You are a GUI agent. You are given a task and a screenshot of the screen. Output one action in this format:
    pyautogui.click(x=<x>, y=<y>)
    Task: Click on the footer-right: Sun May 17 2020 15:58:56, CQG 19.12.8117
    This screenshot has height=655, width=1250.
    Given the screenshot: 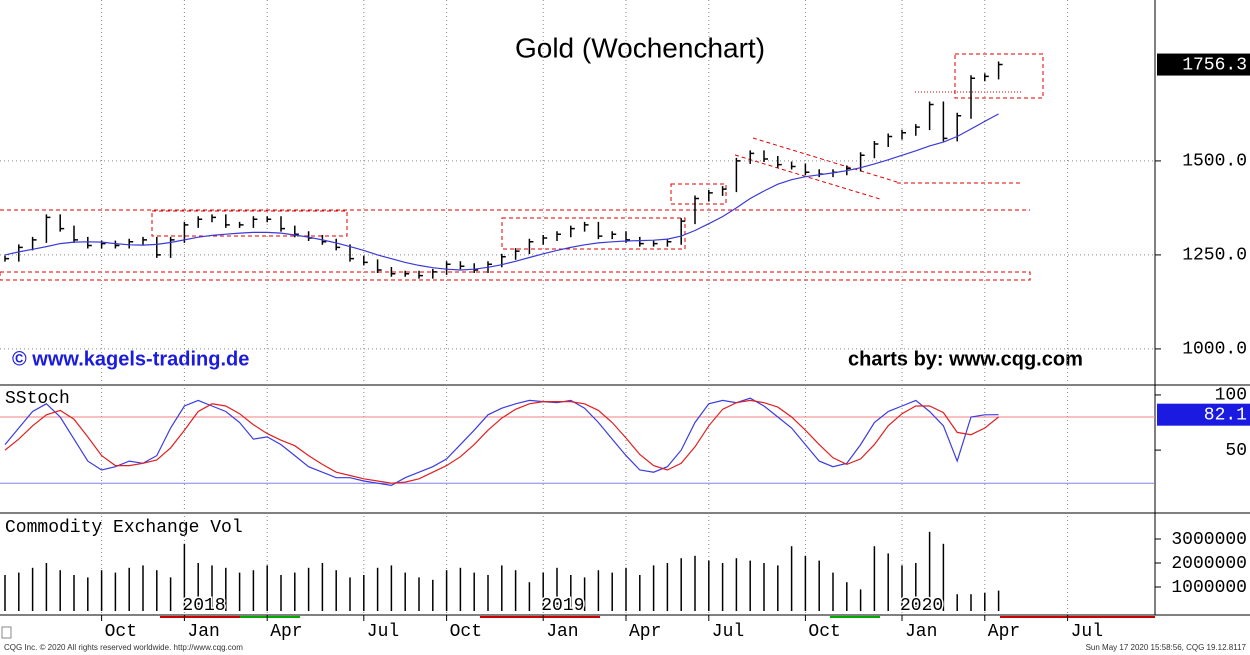 What is the action you would take?
    pyautogui.click(x=1166, y=647)
    